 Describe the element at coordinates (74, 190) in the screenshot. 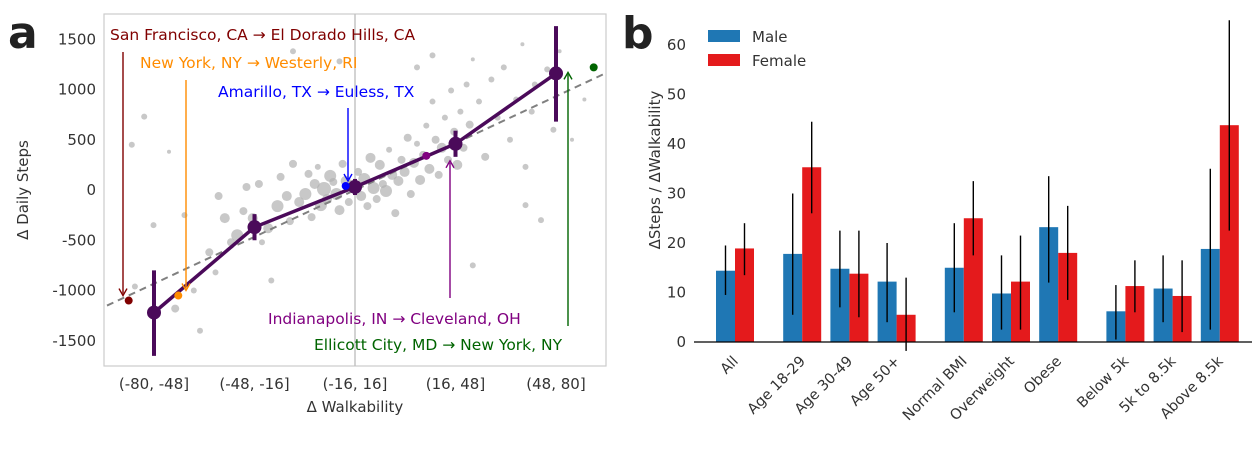

I see `panel-a-y-ticks: -1500 -1000 -500 0 500 1000 1500` at that location.